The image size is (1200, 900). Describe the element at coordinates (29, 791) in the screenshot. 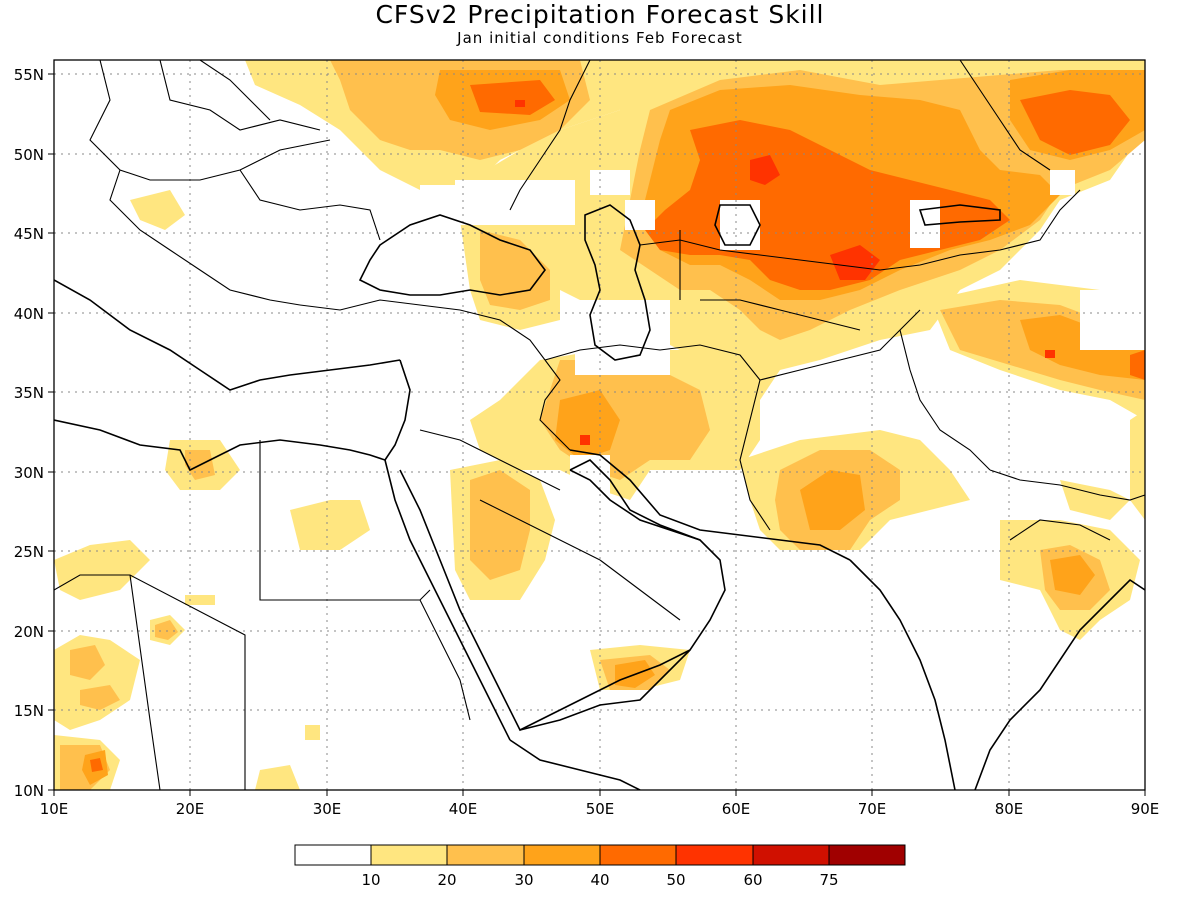

I see `lat-label: 10N` at that location.